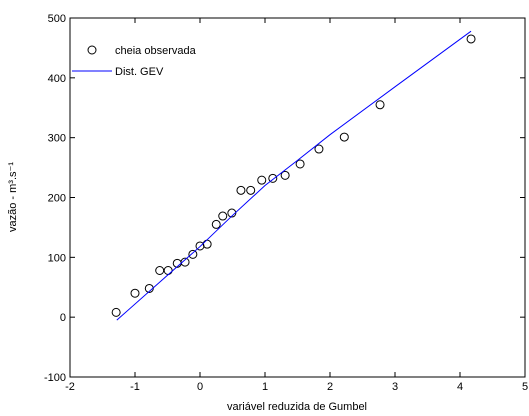  Describe the element at coordinates (57, 139) in the screenshot. I see `y-tick-label: 300` at that location.